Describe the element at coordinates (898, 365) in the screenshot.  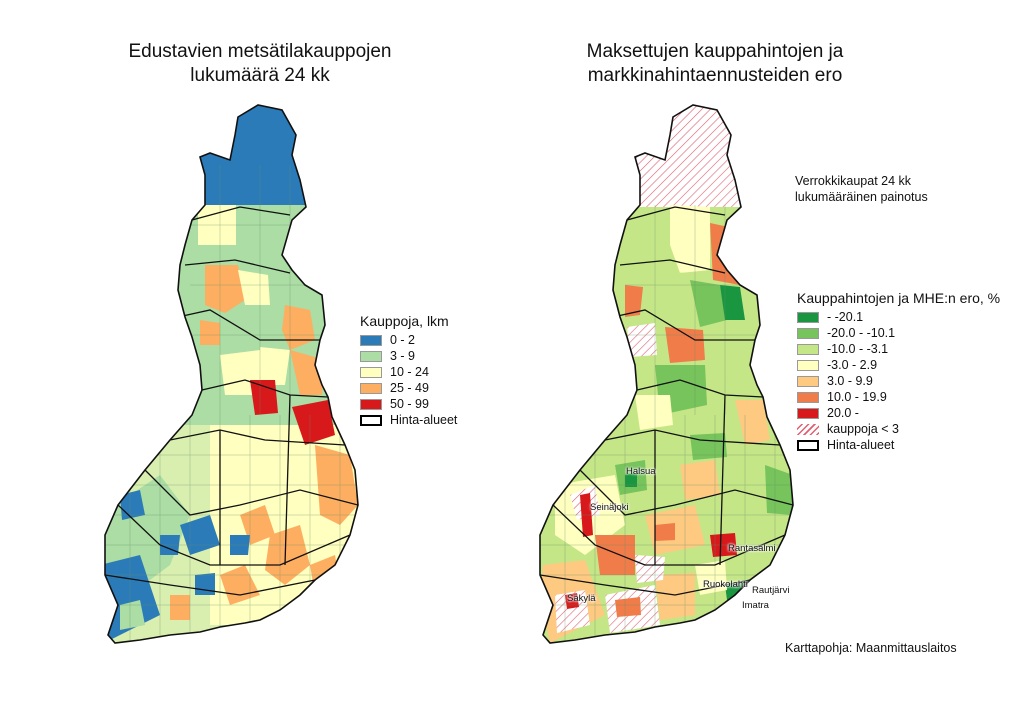
I see `right-legend-row-3: -3.0 - 2.9` at that location.